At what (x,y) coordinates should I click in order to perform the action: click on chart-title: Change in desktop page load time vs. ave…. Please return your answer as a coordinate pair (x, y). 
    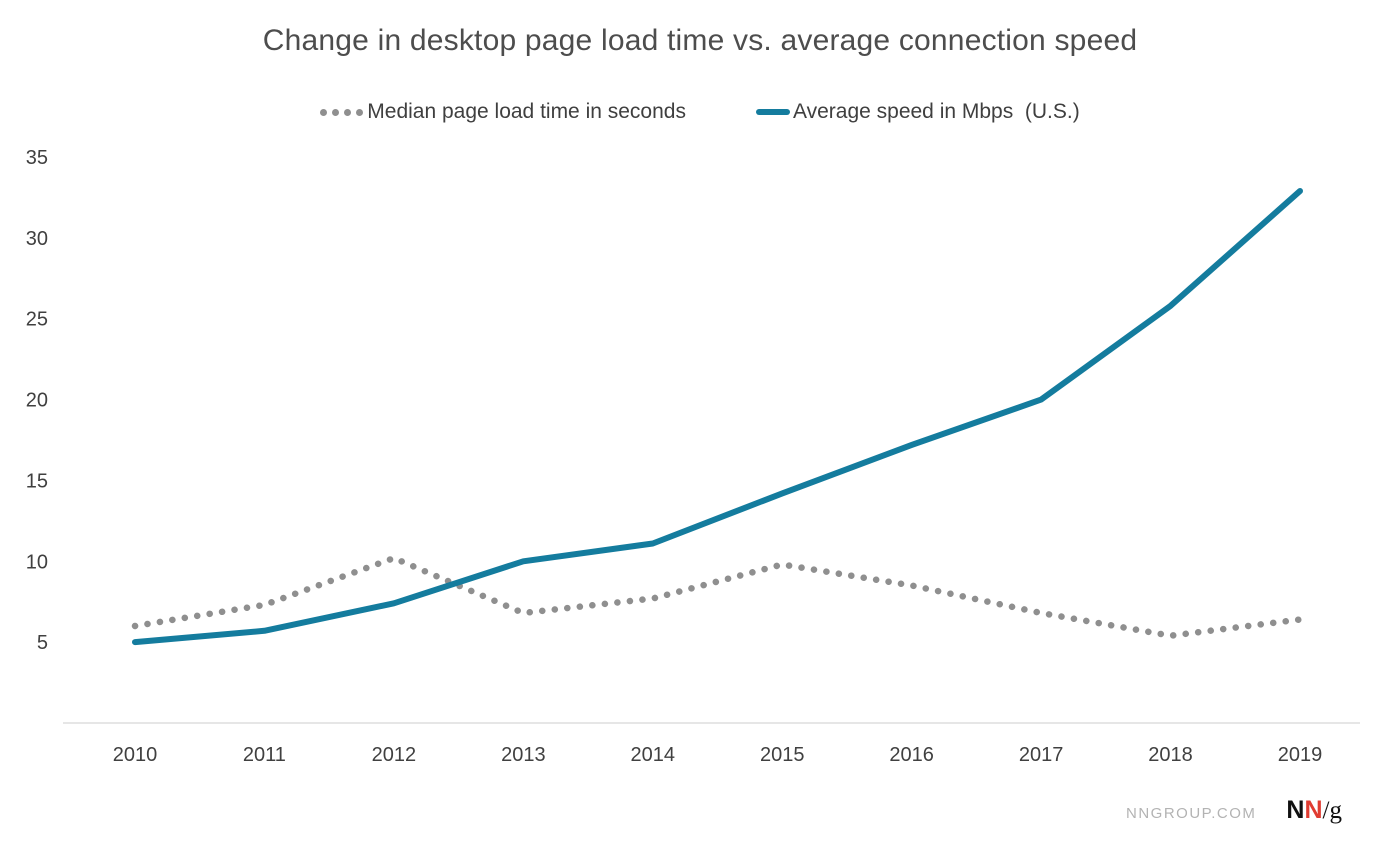
    Looking at the image, I should click on (700, 40).